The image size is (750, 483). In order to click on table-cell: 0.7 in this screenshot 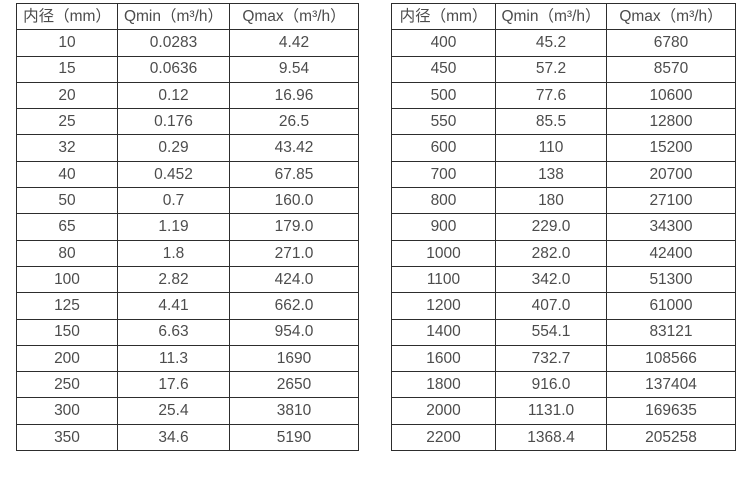, I will do `click(173, 201)`.